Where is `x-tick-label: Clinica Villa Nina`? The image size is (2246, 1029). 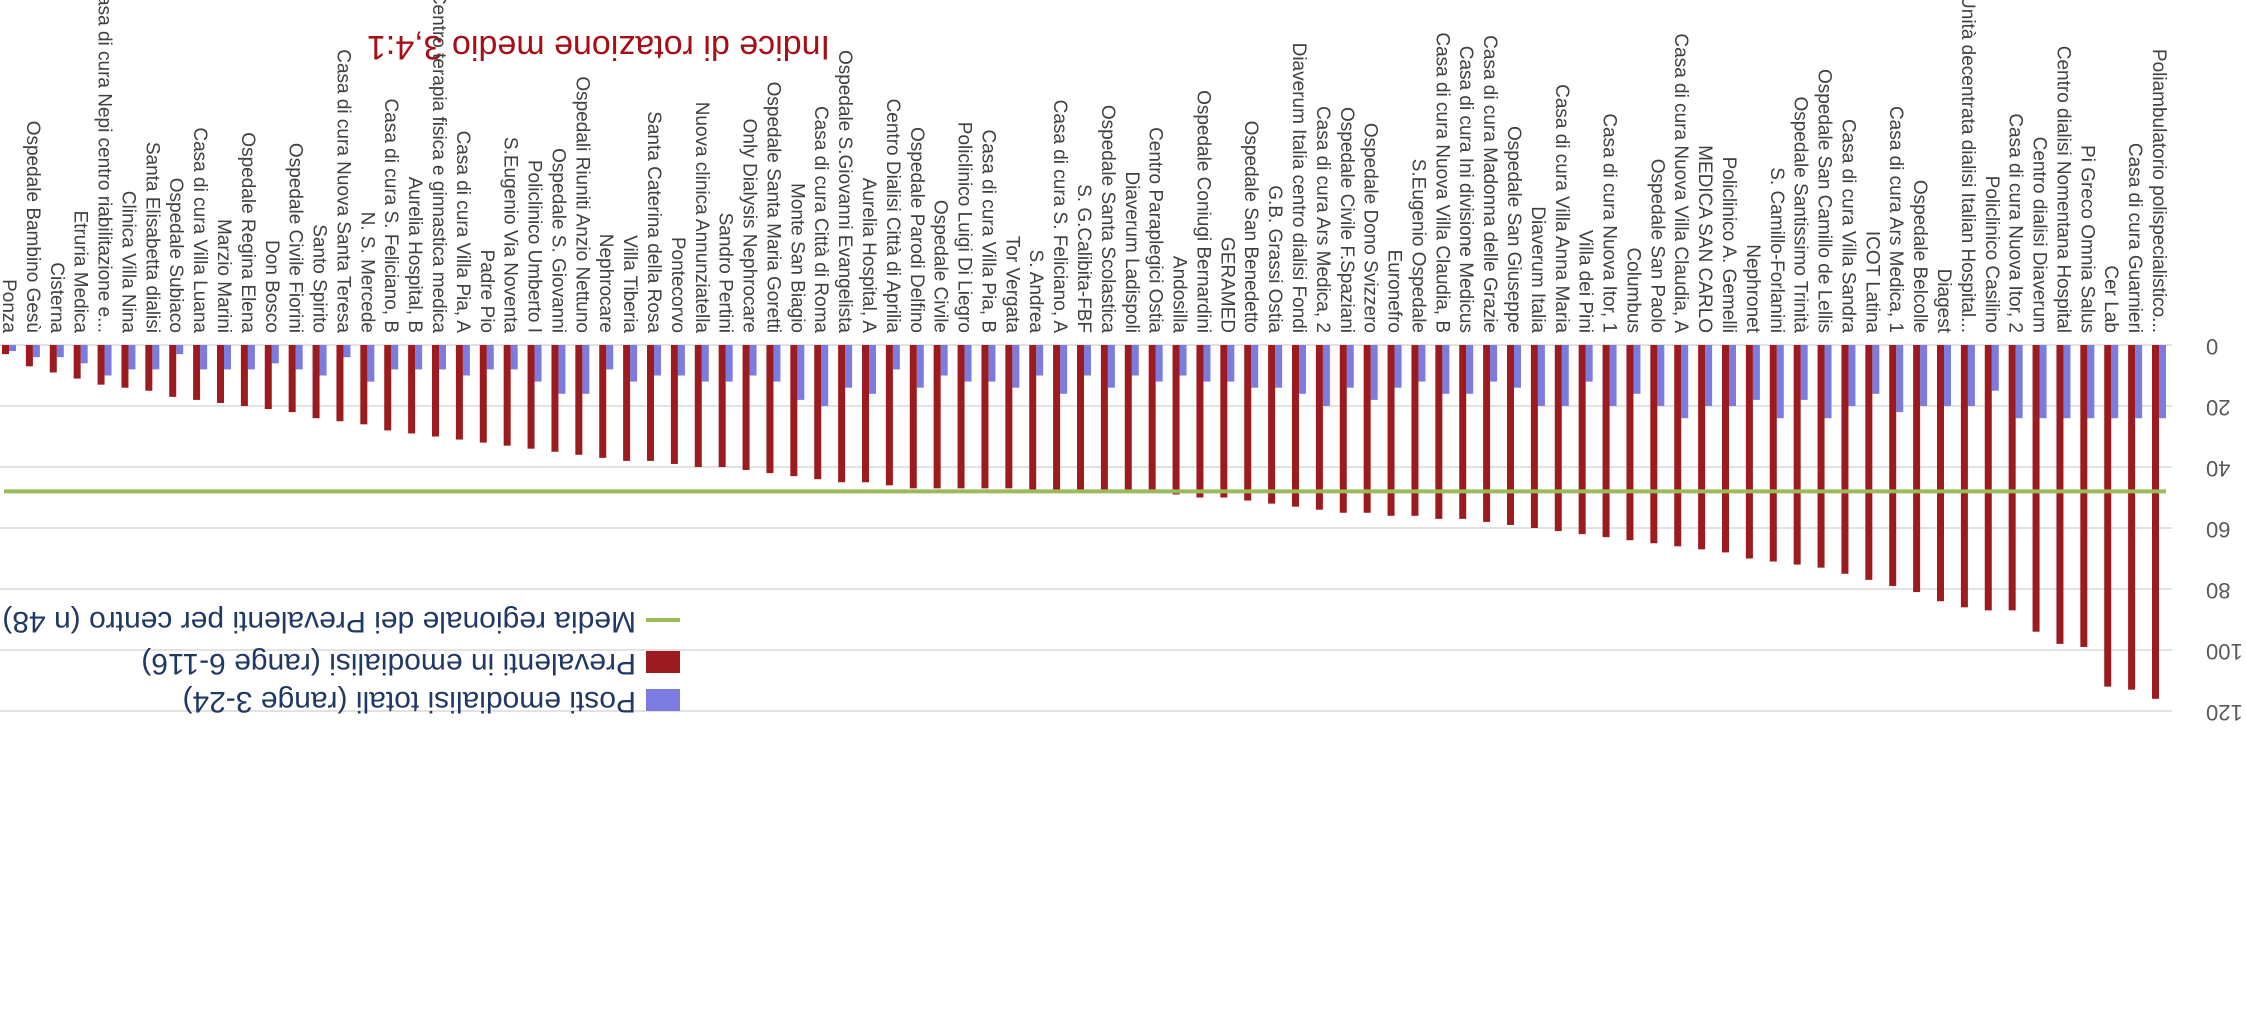
x-tick-label: Clinica Villa Nina is located at coordinates (127, 262).